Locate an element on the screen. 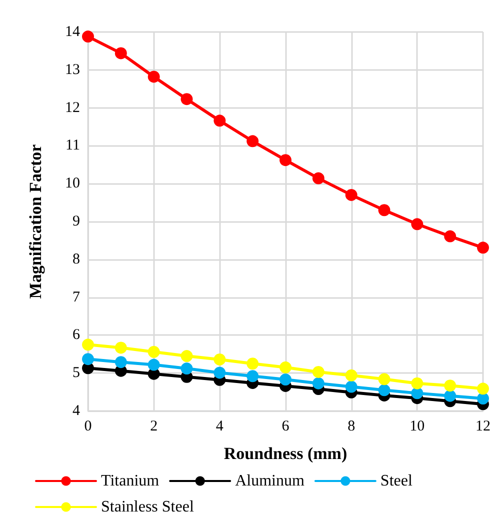 Image resolution: width=500 pixels, height=525 pixels. x-tick-label: 0 is located at coordinates (88, 426).